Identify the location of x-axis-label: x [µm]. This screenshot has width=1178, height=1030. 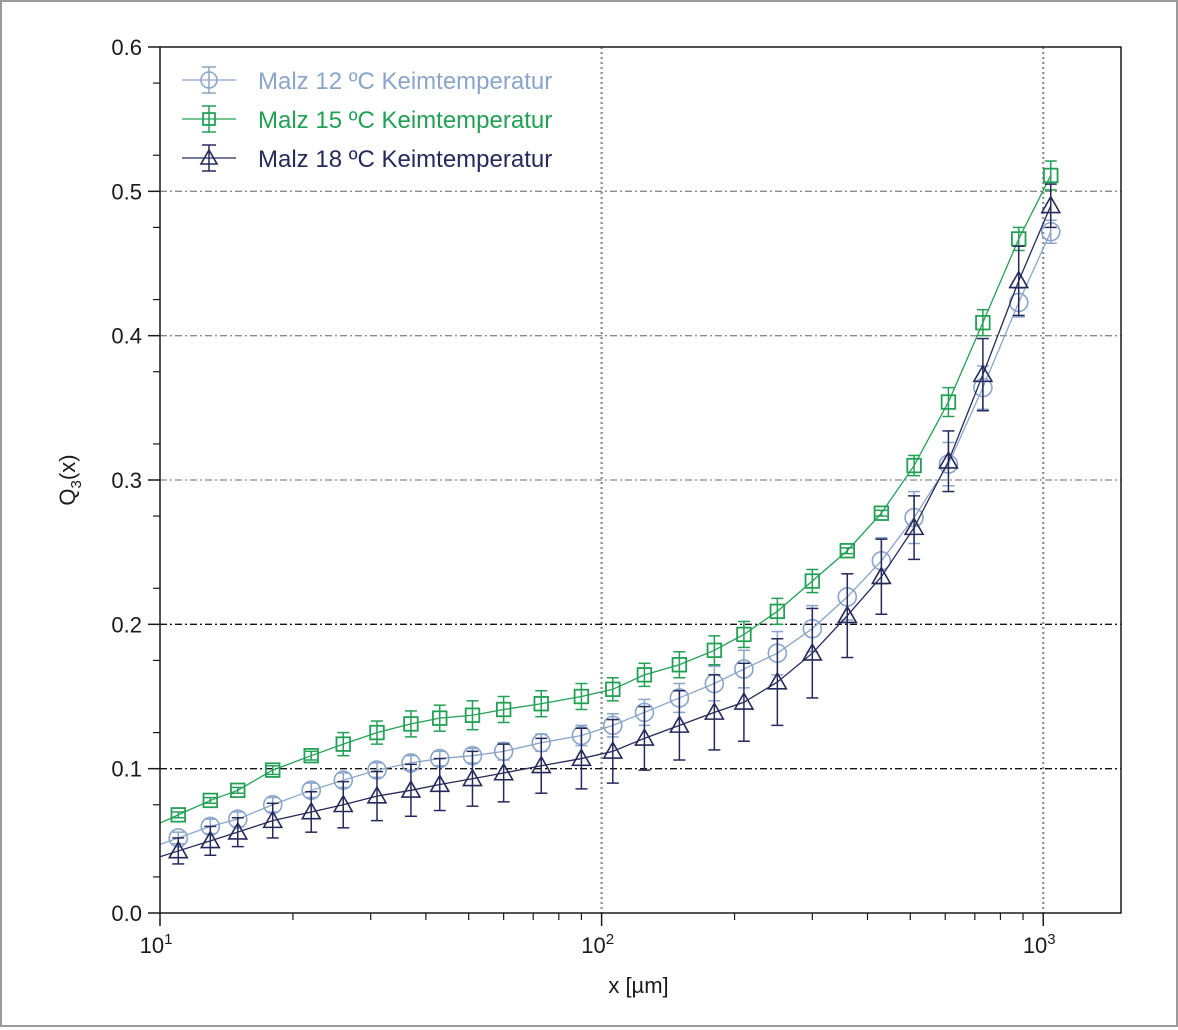
(638, 985).